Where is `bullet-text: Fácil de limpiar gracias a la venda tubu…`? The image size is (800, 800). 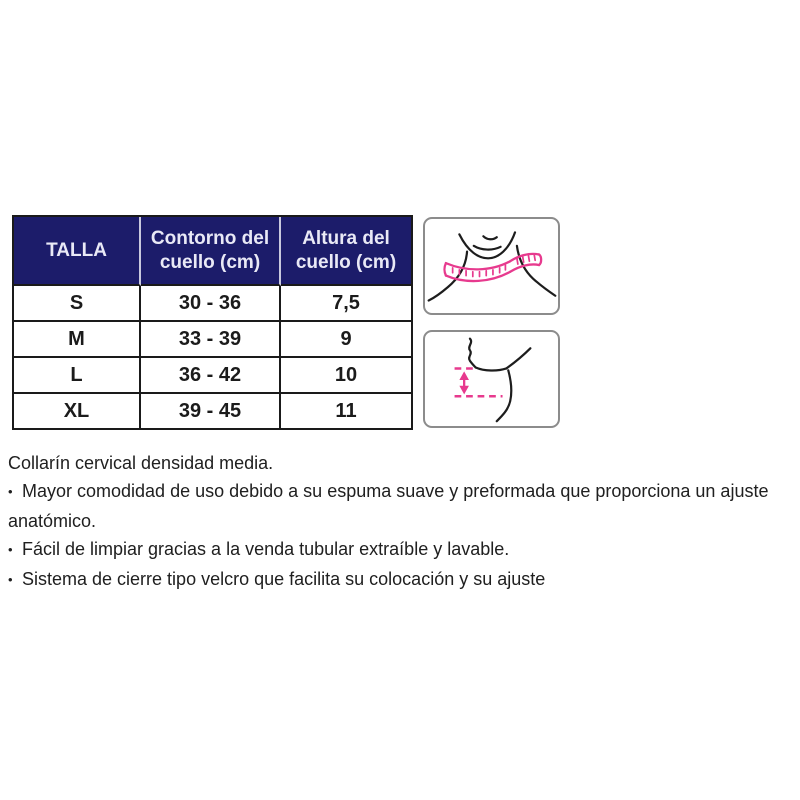
bullet-text: Fácil de limpiar gracias a la venda tubu… is located at coordinates (266, 549).